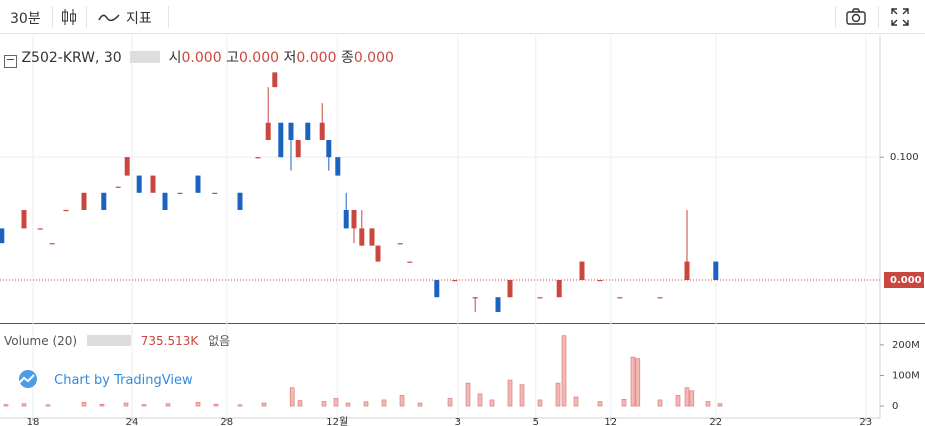 The height and width of the screenshot is (426, 925). Describe the element at coordinates (201, 58) in the screenshot. I see `open-value: 0.000` at that location.